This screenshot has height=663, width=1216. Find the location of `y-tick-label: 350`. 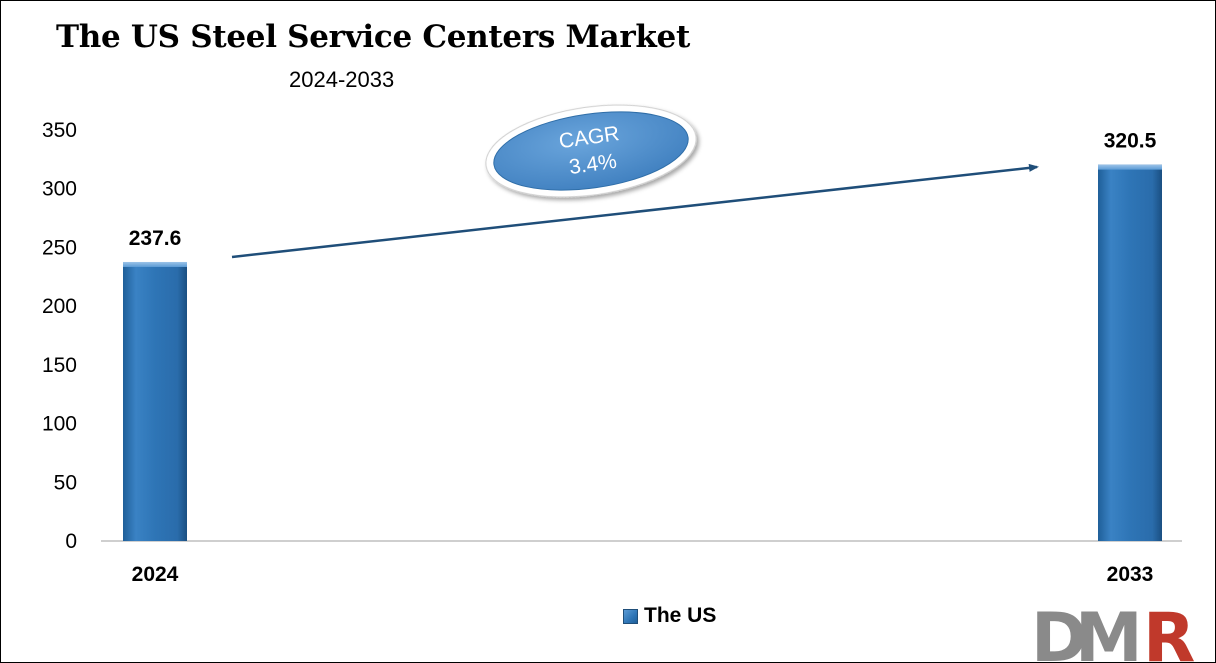

y-tick-label: 350 is located at coordinates (59, 130).